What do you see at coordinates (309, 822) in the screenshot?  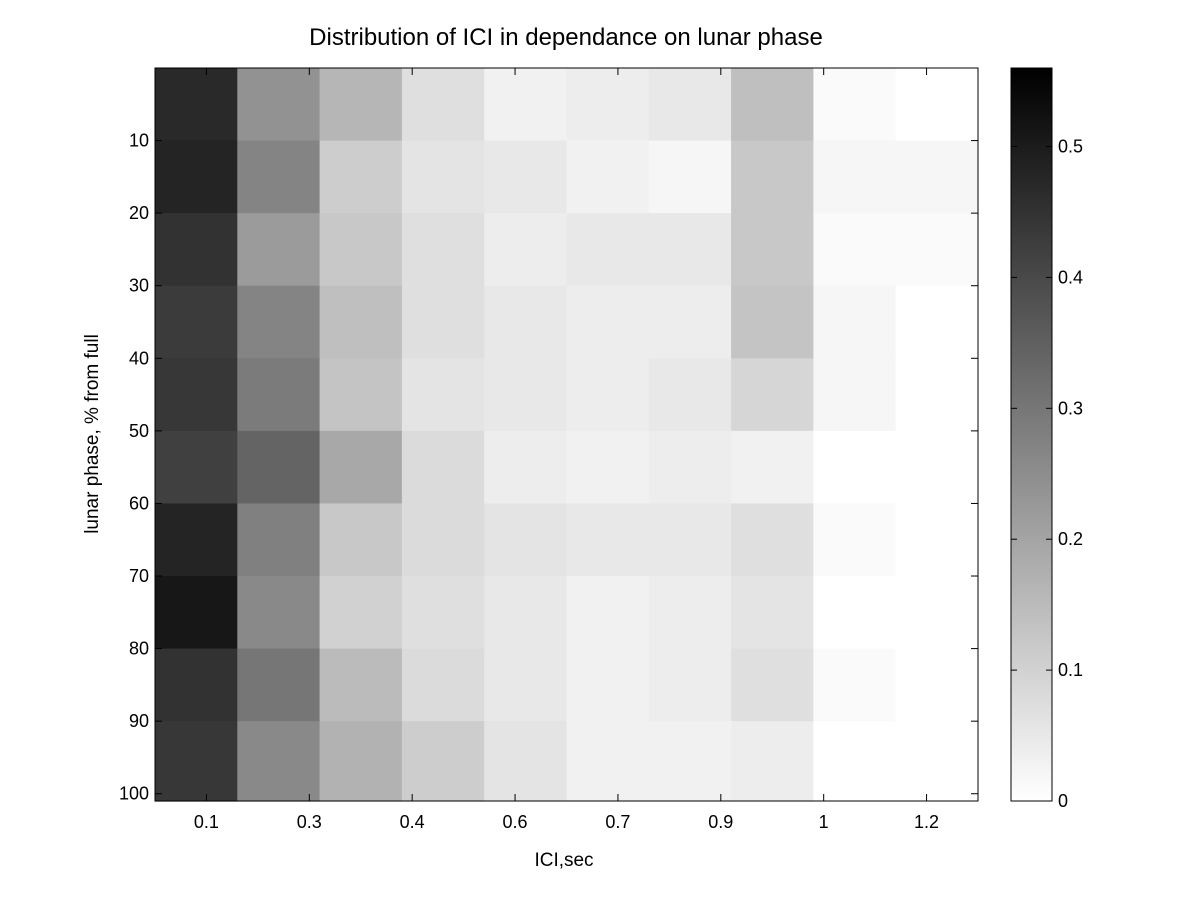 I see `x-tick-label: 0.3` at bounding box center [309, 822].